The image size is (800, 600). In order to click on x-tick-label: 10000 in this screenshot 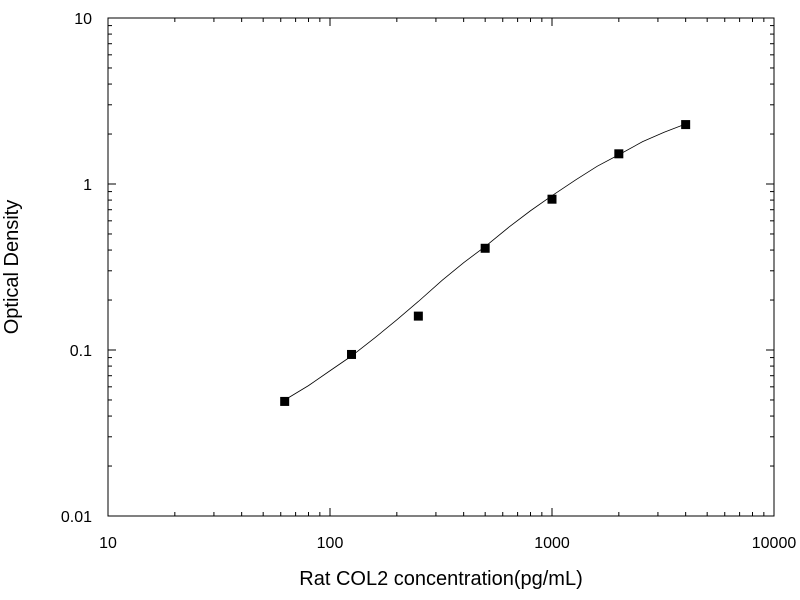, I will do `click(774, 543)`.